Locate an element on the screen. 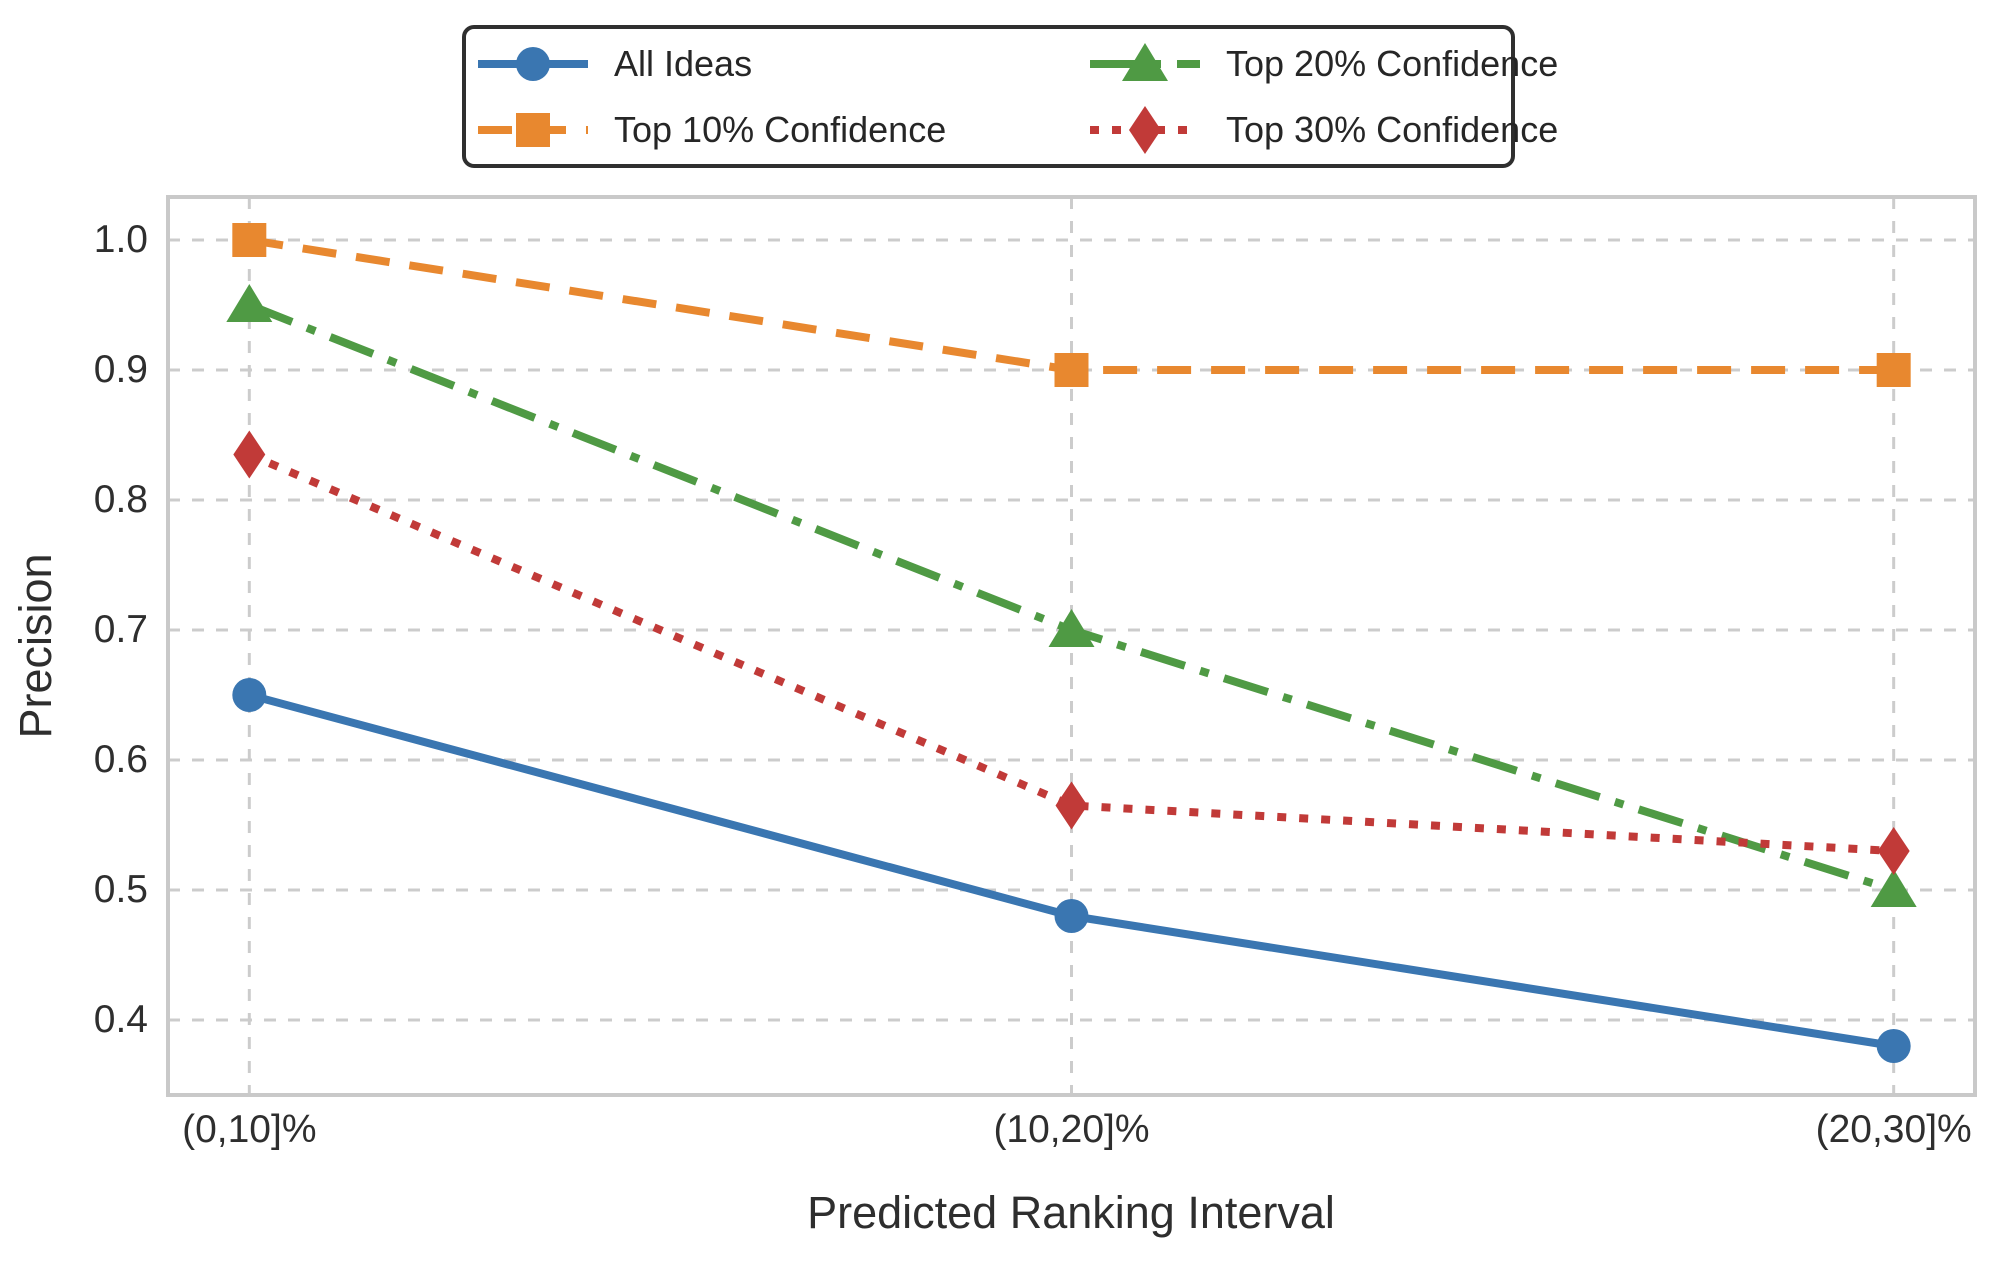 The image size is (2006, 1264). legend-label-top-10-confidence: Top 10% Confidence is located at coordinates (780, 129).